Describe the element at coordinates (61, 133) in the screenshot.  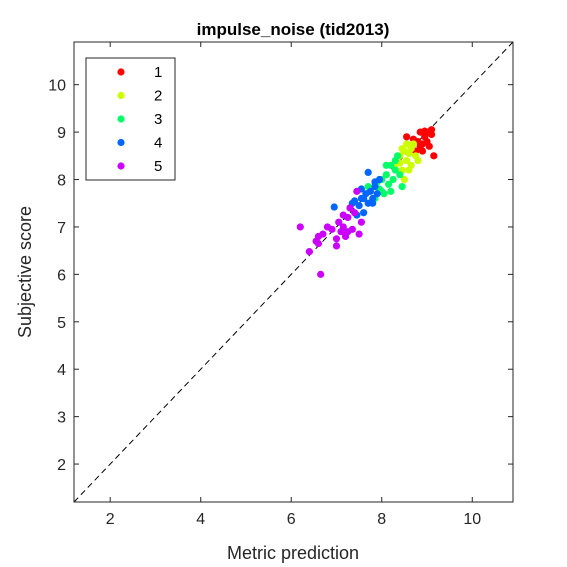
I see `y-tick-label: 9` at that location.